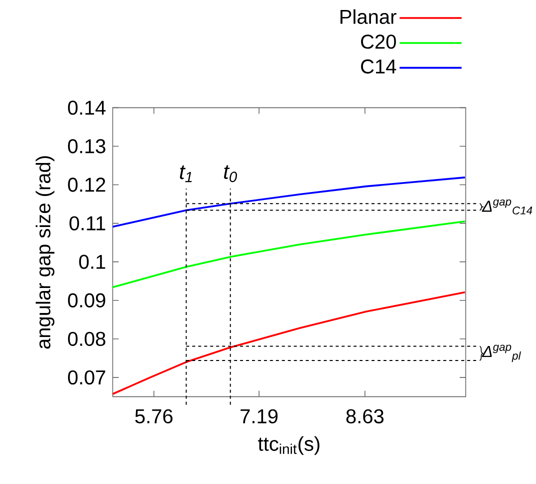 This screenshot has width=536, height=484. I want to click on x-tick-label: 8.63, so click(365, 416).